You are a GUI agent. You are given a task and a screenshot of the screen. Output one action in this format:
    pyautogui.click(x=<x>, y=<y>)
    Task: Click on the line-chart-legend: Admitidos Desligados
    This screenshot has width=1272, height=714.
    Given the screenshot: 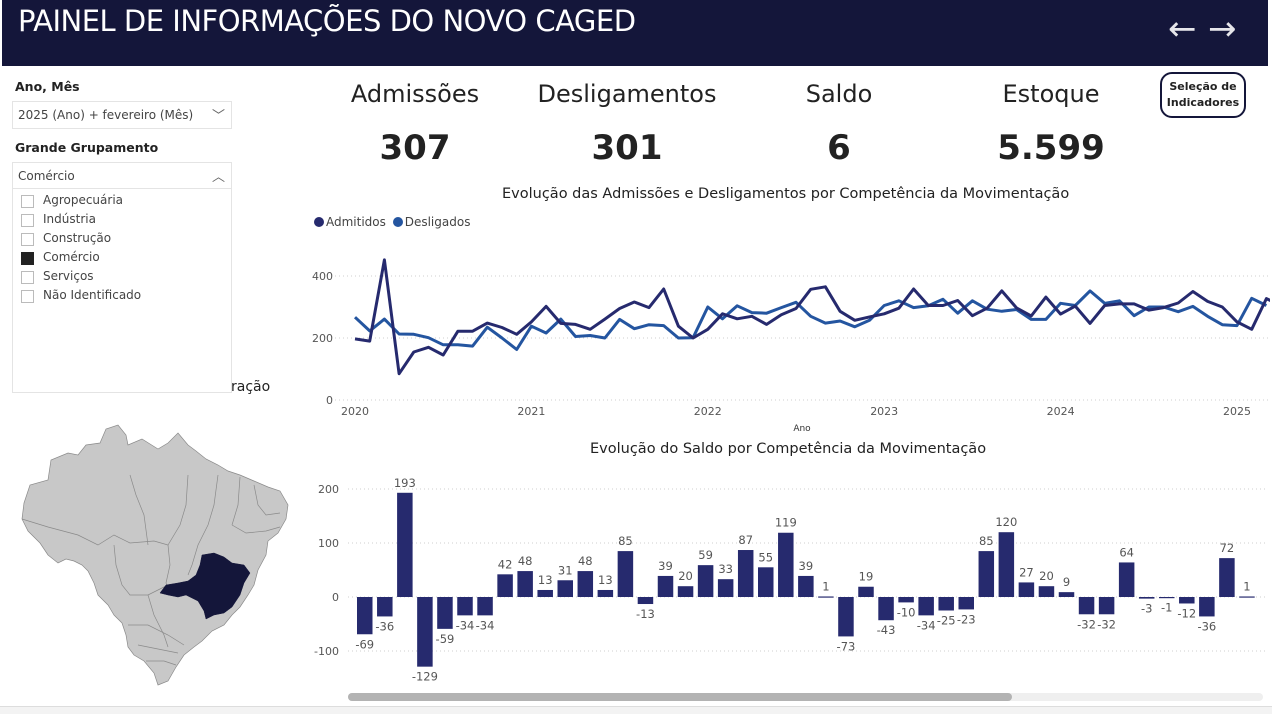 What is the action you would take?
    pyautogui.click(x=392, y=222)
    